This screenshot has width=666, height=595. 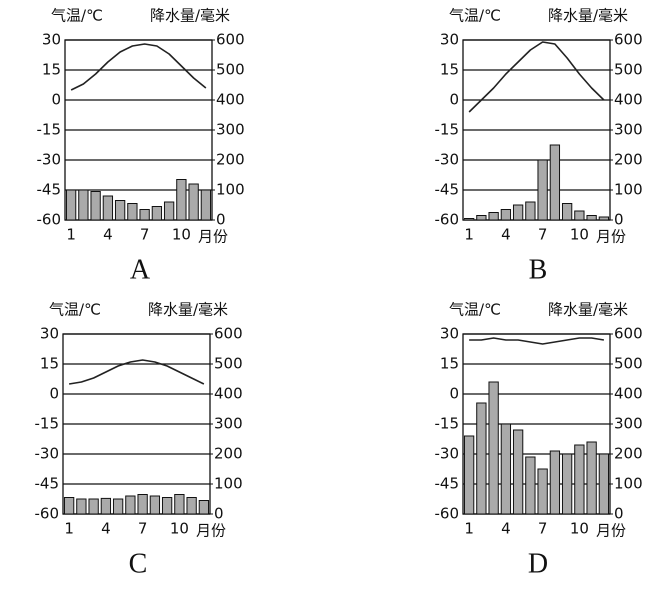 I want to click on y2-tick-label: 400, so click(x=628, y=100).